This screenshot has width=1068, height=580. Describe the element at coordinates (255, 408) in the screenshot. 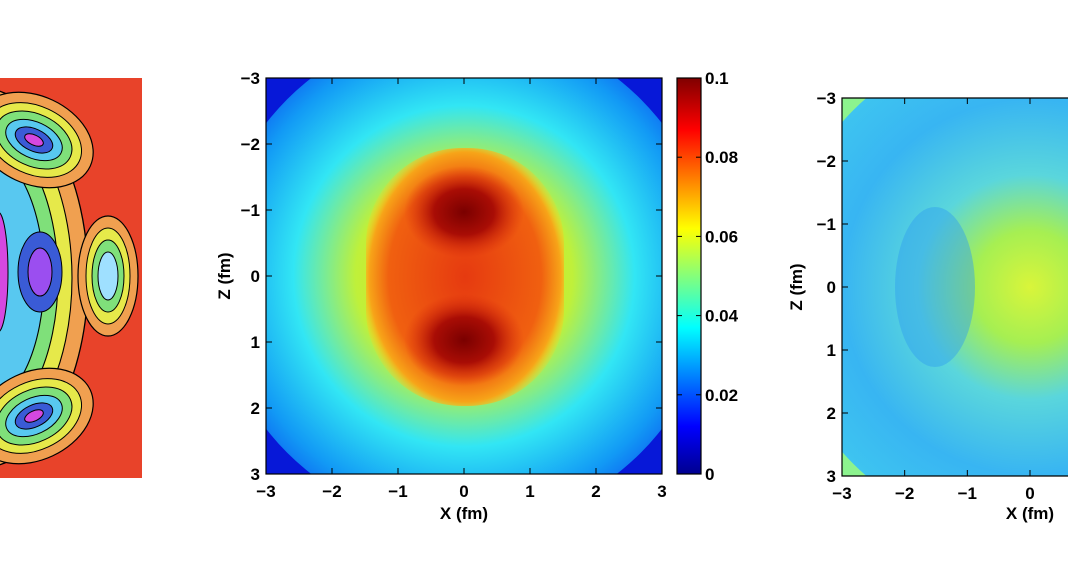

I see `center-y-tick-label: 2` at that location.